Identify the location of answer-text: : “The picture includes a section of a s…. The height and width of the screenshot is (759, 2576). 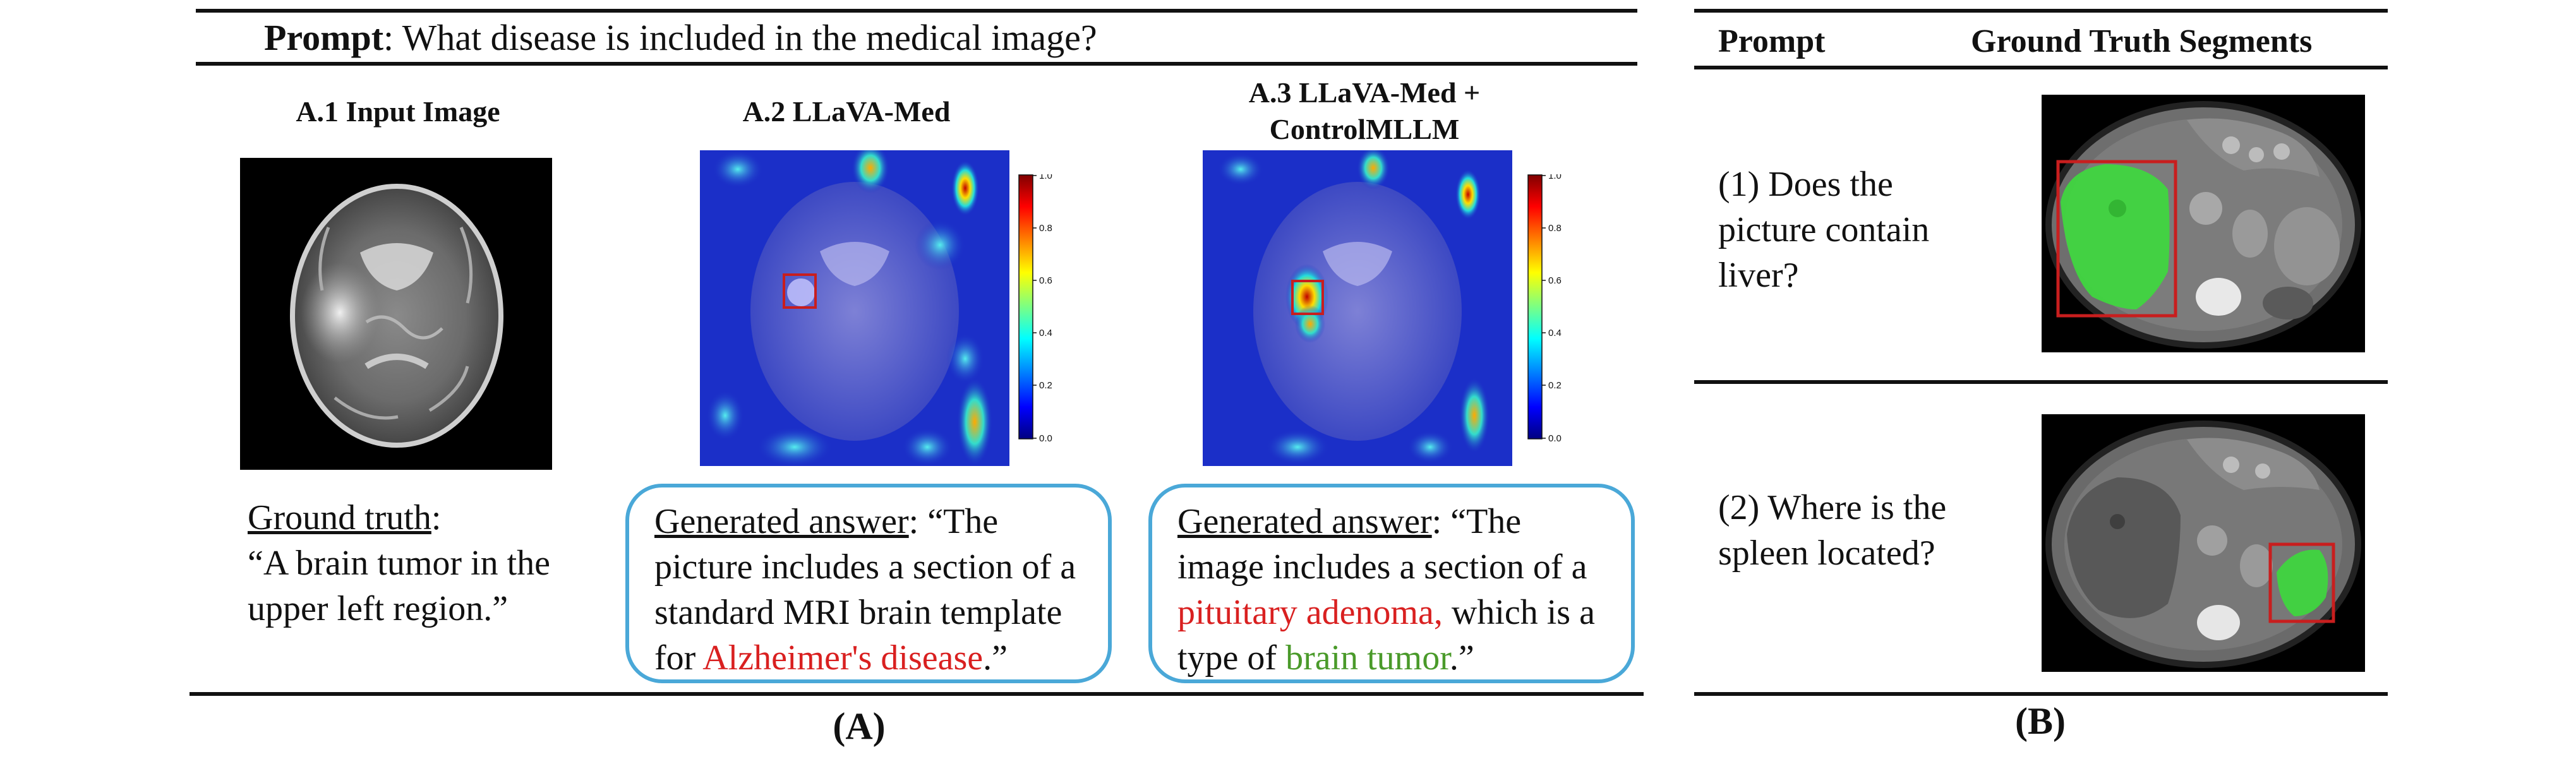
(865, 590).